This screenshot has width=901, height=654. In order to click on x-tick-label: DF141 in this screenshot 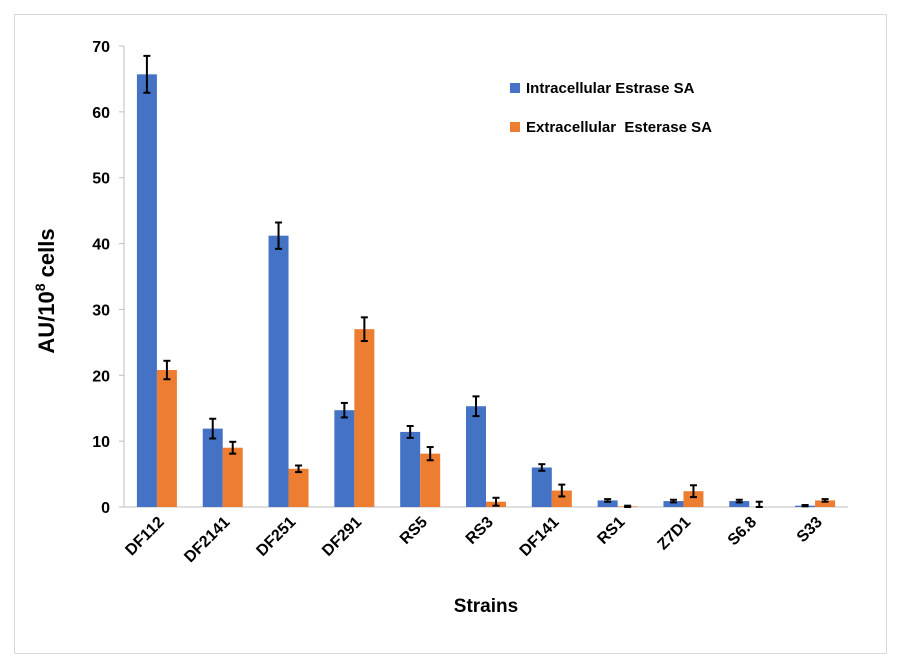, I will do `click(540, 537)`.